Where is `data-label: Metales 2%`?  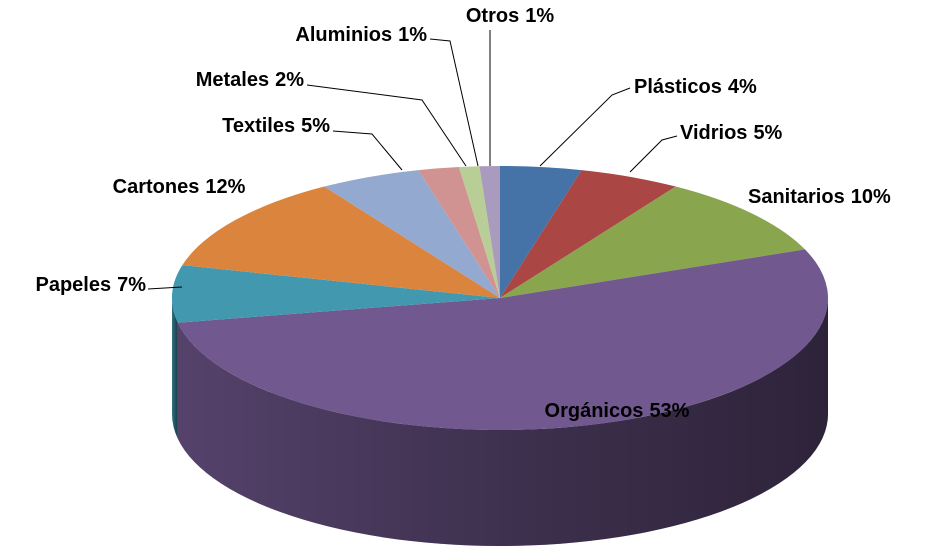
data-label: Metales 2% is located at coordinates (250, 80).